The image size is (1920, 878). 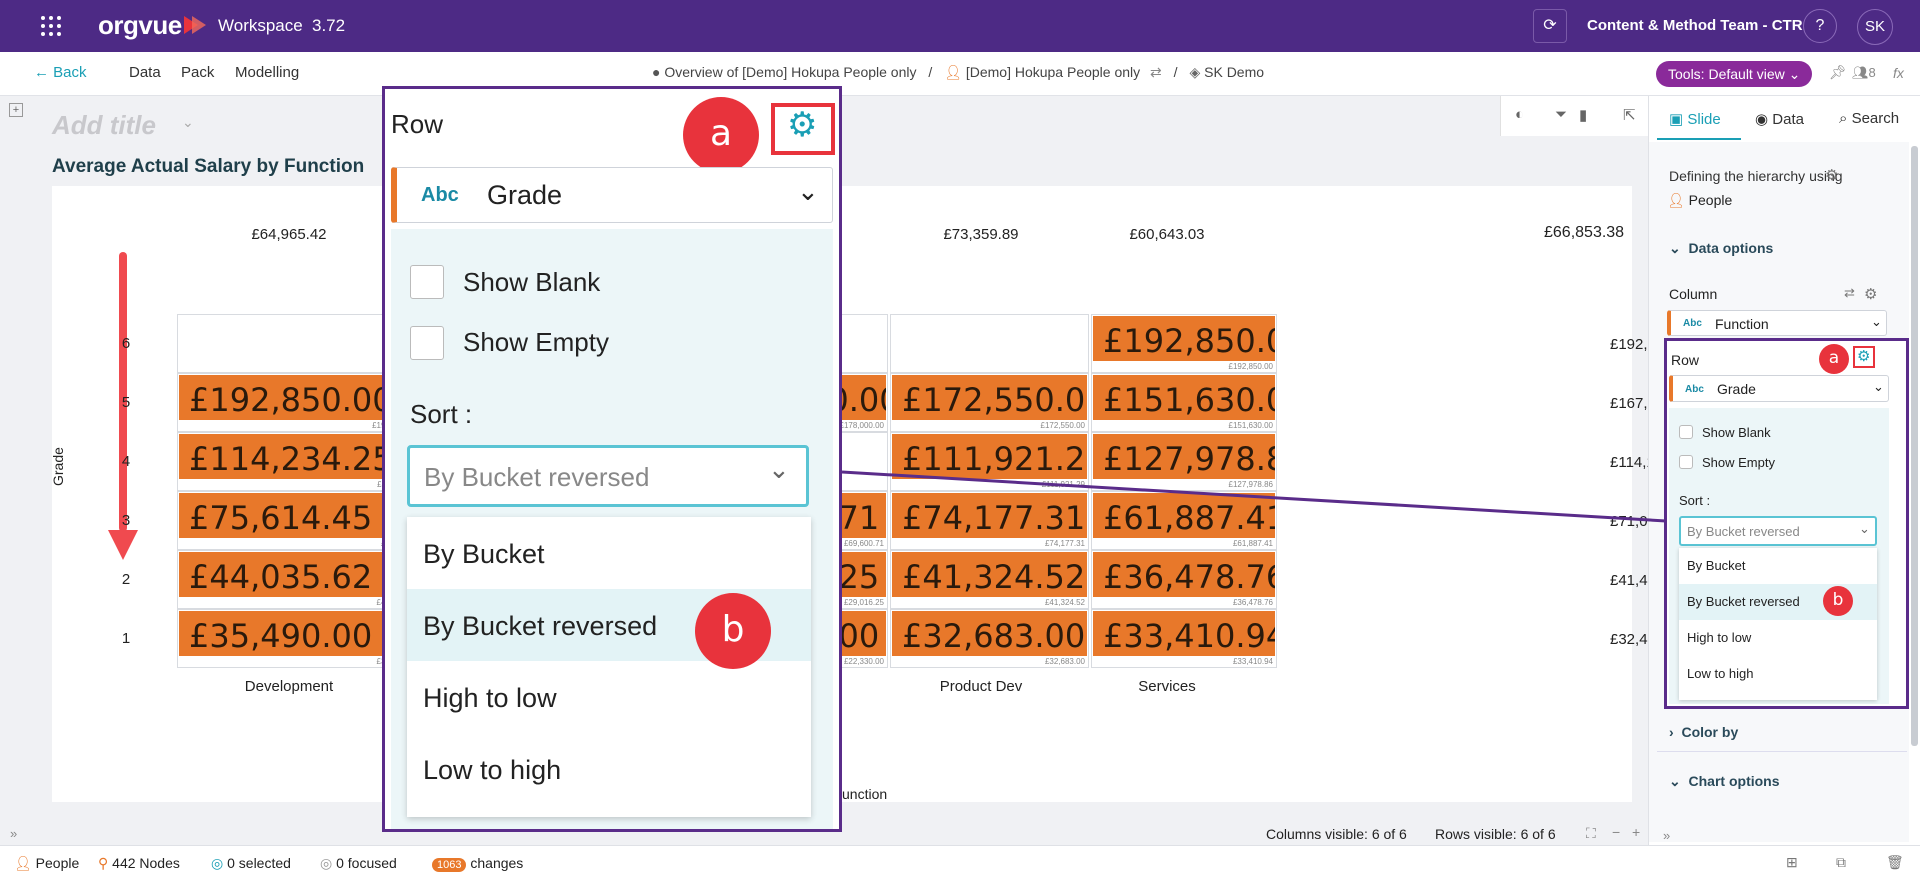 I want to click on zoom-sort-option-low-to-high: Low to high, so click(x=492, y=770).